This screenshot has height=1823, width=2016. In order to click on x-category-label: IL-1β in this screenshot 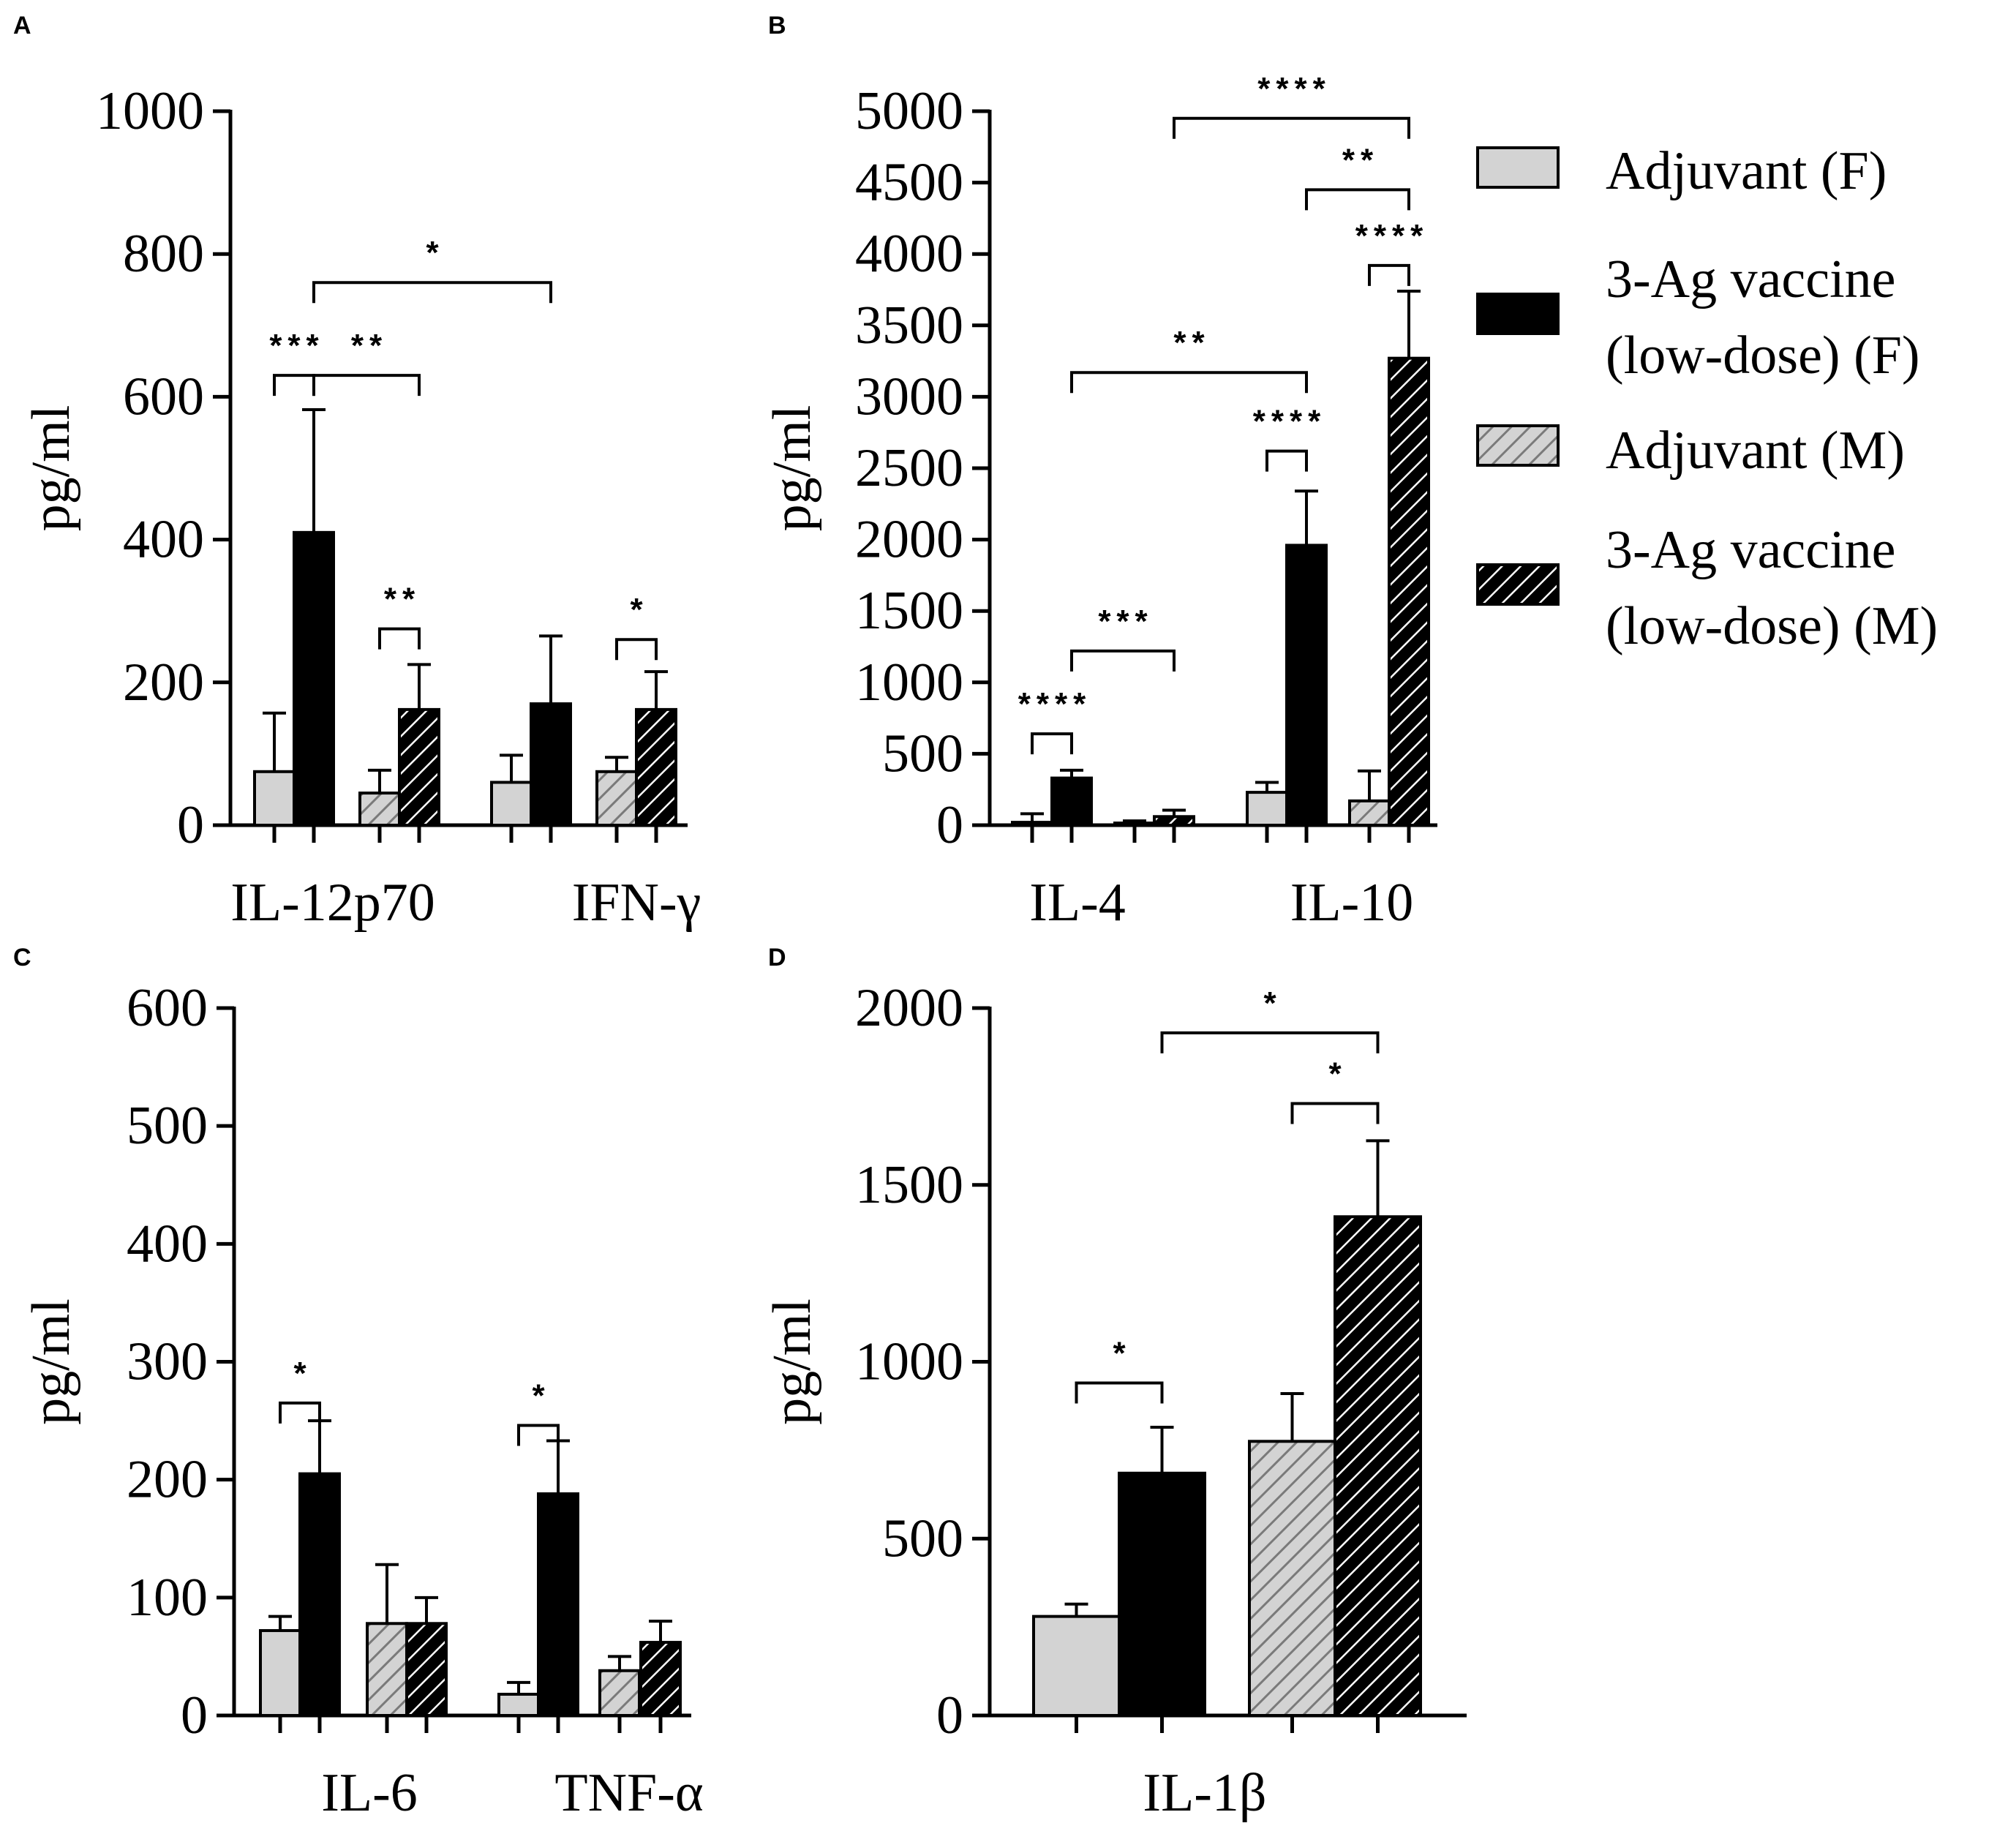, I will do `click(1204, 1793)`.